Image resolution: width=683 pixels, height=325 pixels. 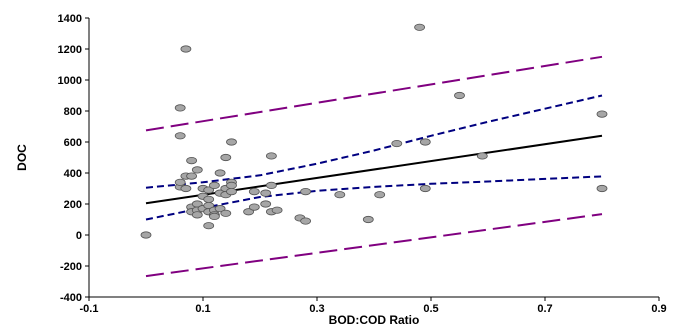 I want to click on y-tick-label: 200, so click(x=73, y=205).